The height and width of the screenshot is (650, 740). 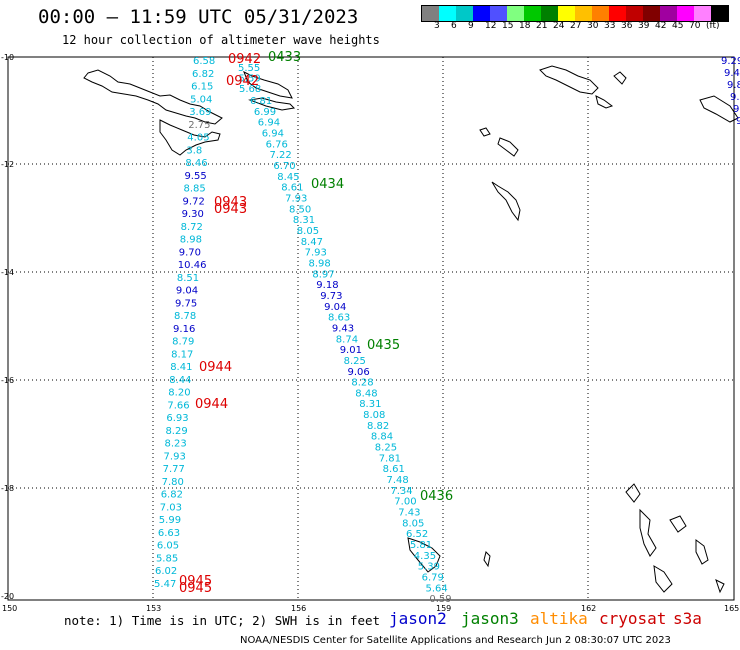 I want to click on legend-label: 6, so click(x=454, y=26).